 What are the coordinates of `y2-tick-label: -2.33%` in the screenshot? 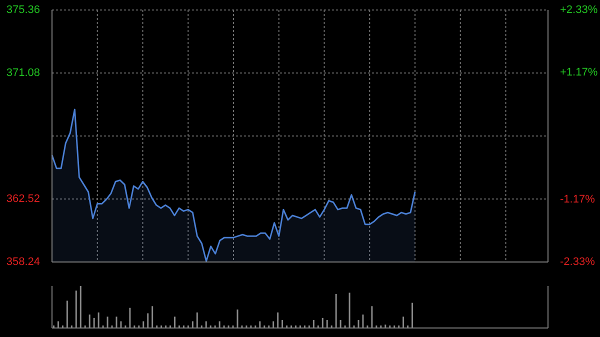 It's located at (578, 262).